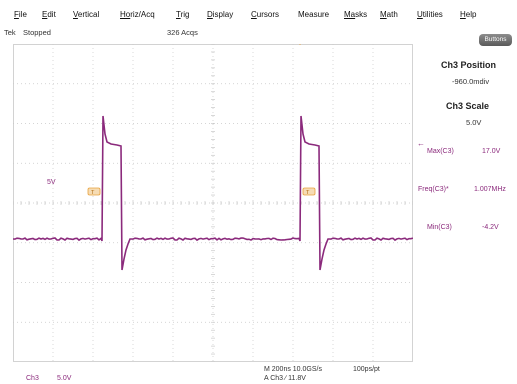 The width and height of the screenshot is (517, 384). I want to click on cursor-tag-right: T, so click(309, 191).